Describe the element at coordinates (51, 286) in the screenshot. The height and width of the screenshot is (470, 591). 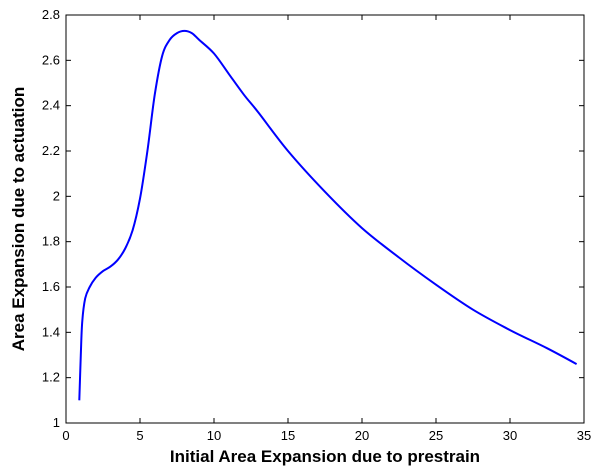
I see `y-tick-label: 1.6` at that location.